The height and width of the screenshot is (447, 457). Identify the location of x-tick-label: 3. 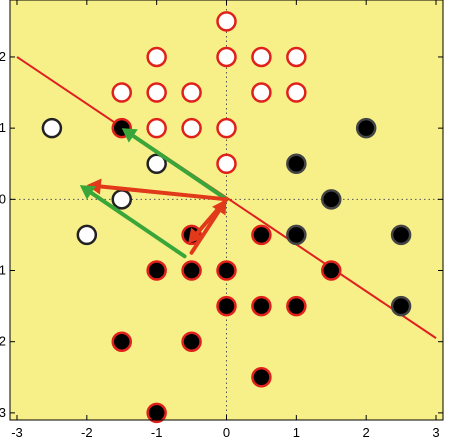
(435, 432).